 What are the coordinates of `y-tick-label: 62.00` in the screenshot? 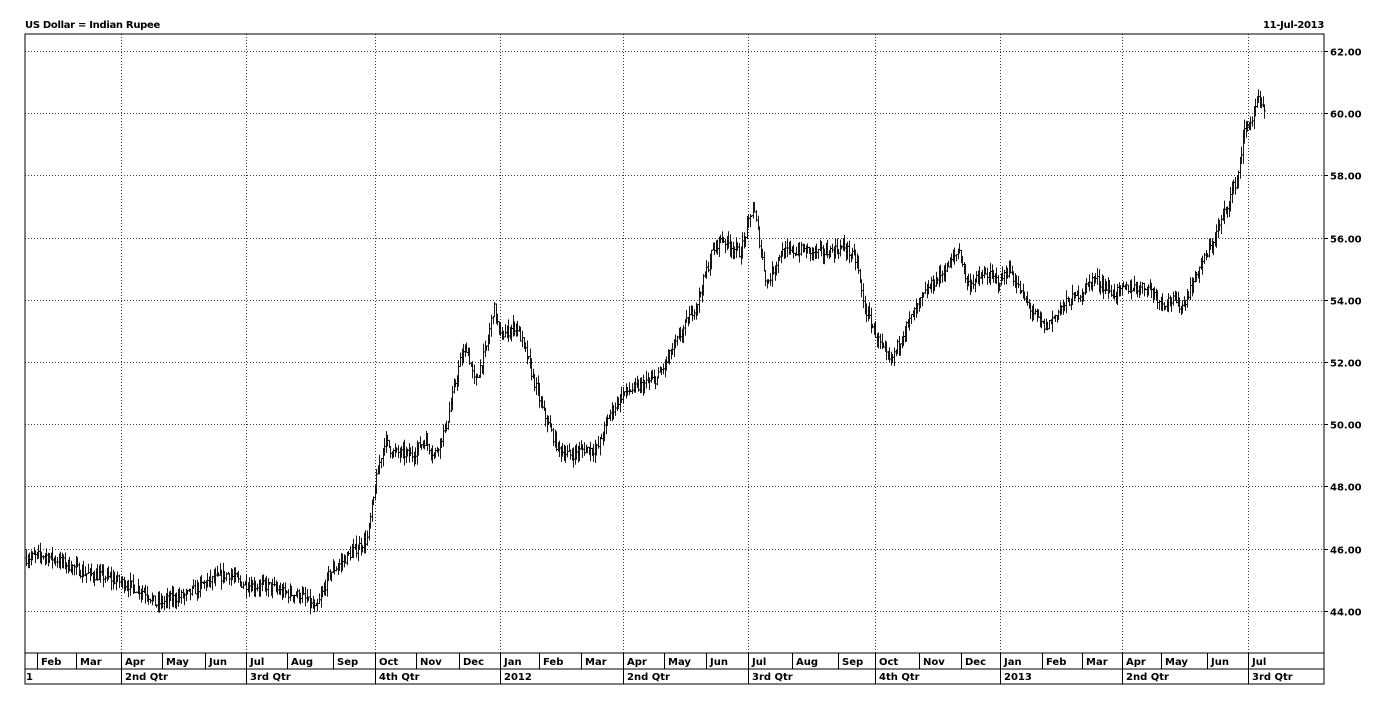 It's located at (1346, 53).